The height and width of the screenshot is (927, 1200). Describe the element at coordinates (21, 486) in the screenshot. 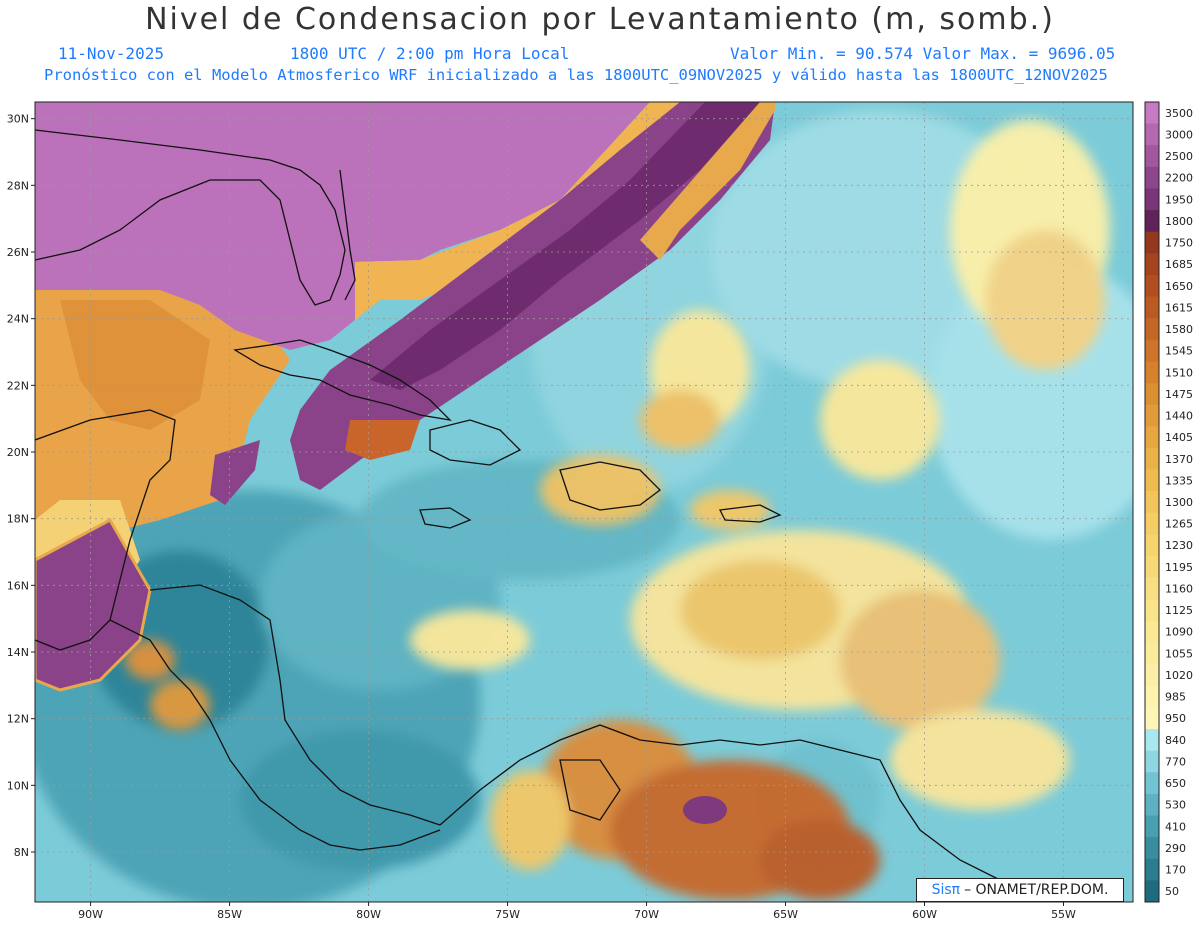

I see `latitude-labels: 30N 28N 26N 24N 22N 20N 18N 16N 14N 12N 10N 8N` at that location.